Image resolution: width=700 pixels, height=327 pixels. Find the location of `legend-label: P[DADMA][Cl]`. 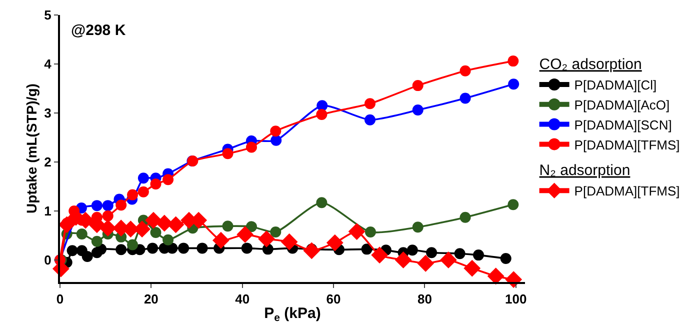

legend-label: P[DADMA][Cl] is located at coordinates (615, 85).